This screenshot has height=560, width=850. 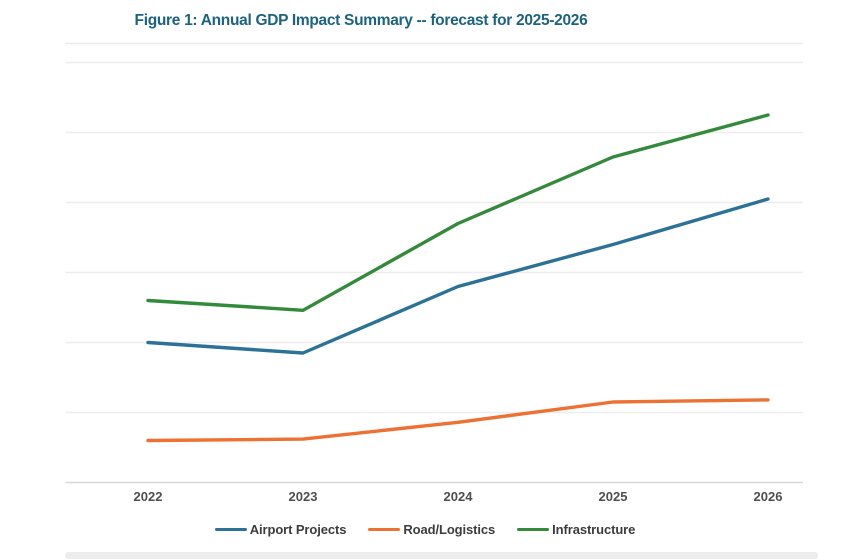 I want to click on series-line-road-logistics, so click(x=458, y=420).